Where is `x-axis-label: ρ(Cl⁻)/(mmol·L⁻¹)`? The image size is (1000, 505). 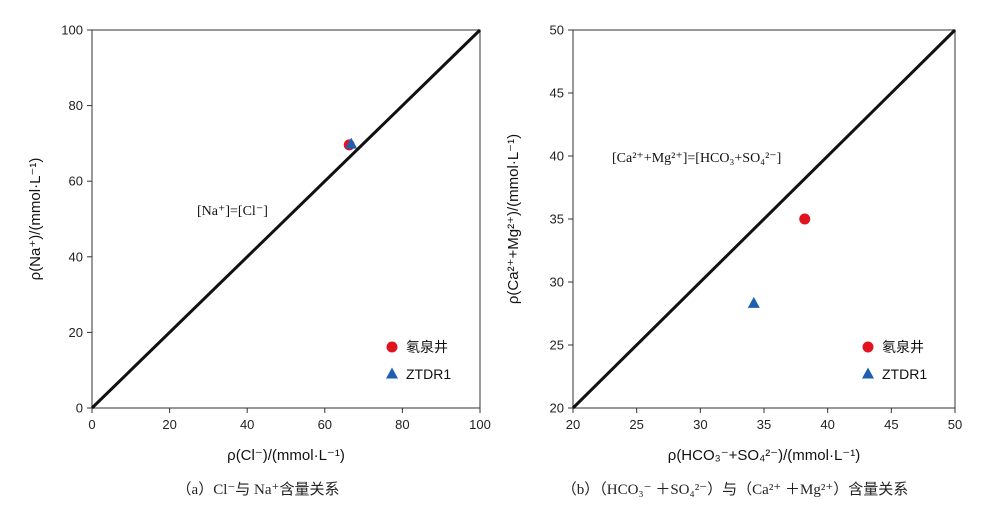
x-axis-label: ρ(Cl⁻)/(mmol·L⁻¹) is located at coordinates (286, 455).